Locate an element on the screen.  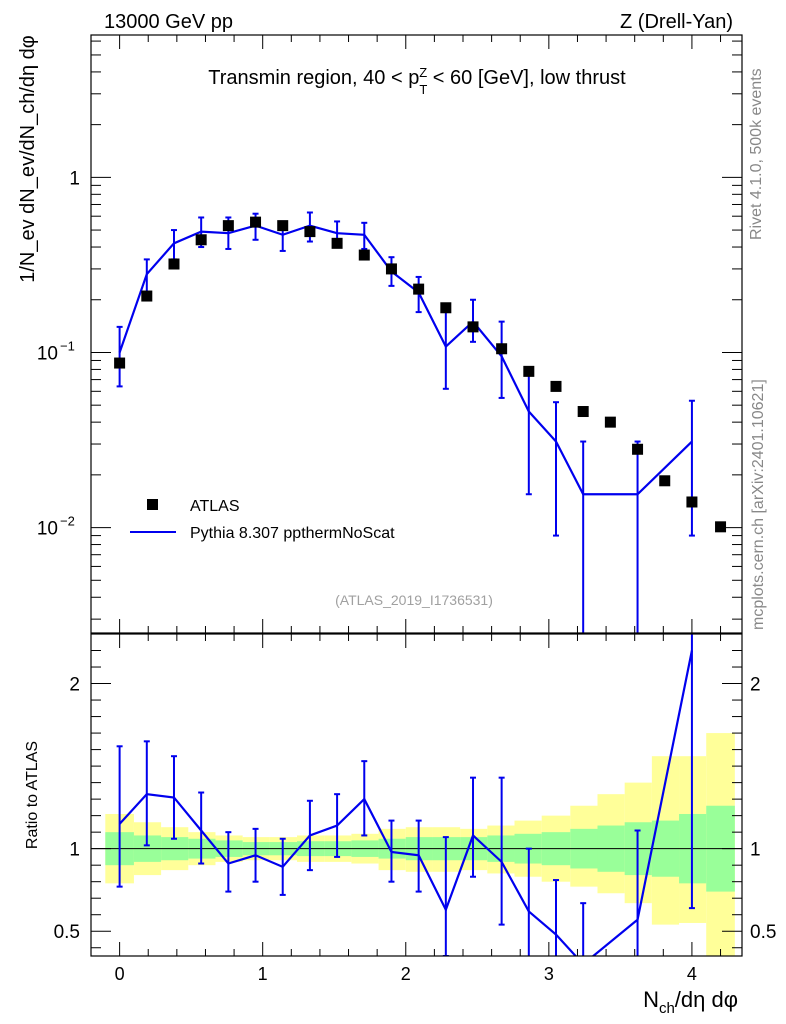
x-tick-label: 2 is located at coordinates (406, 974).